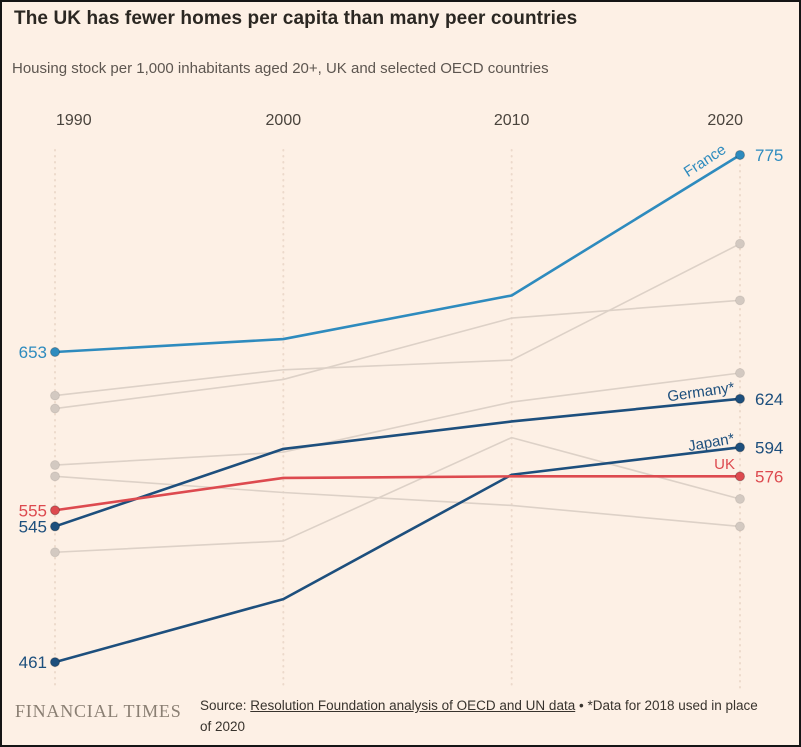  What do you see at coordinates (724, 464) in the screenshot?
I see `series-label-UK: UK` at bounding box center [724, 464].